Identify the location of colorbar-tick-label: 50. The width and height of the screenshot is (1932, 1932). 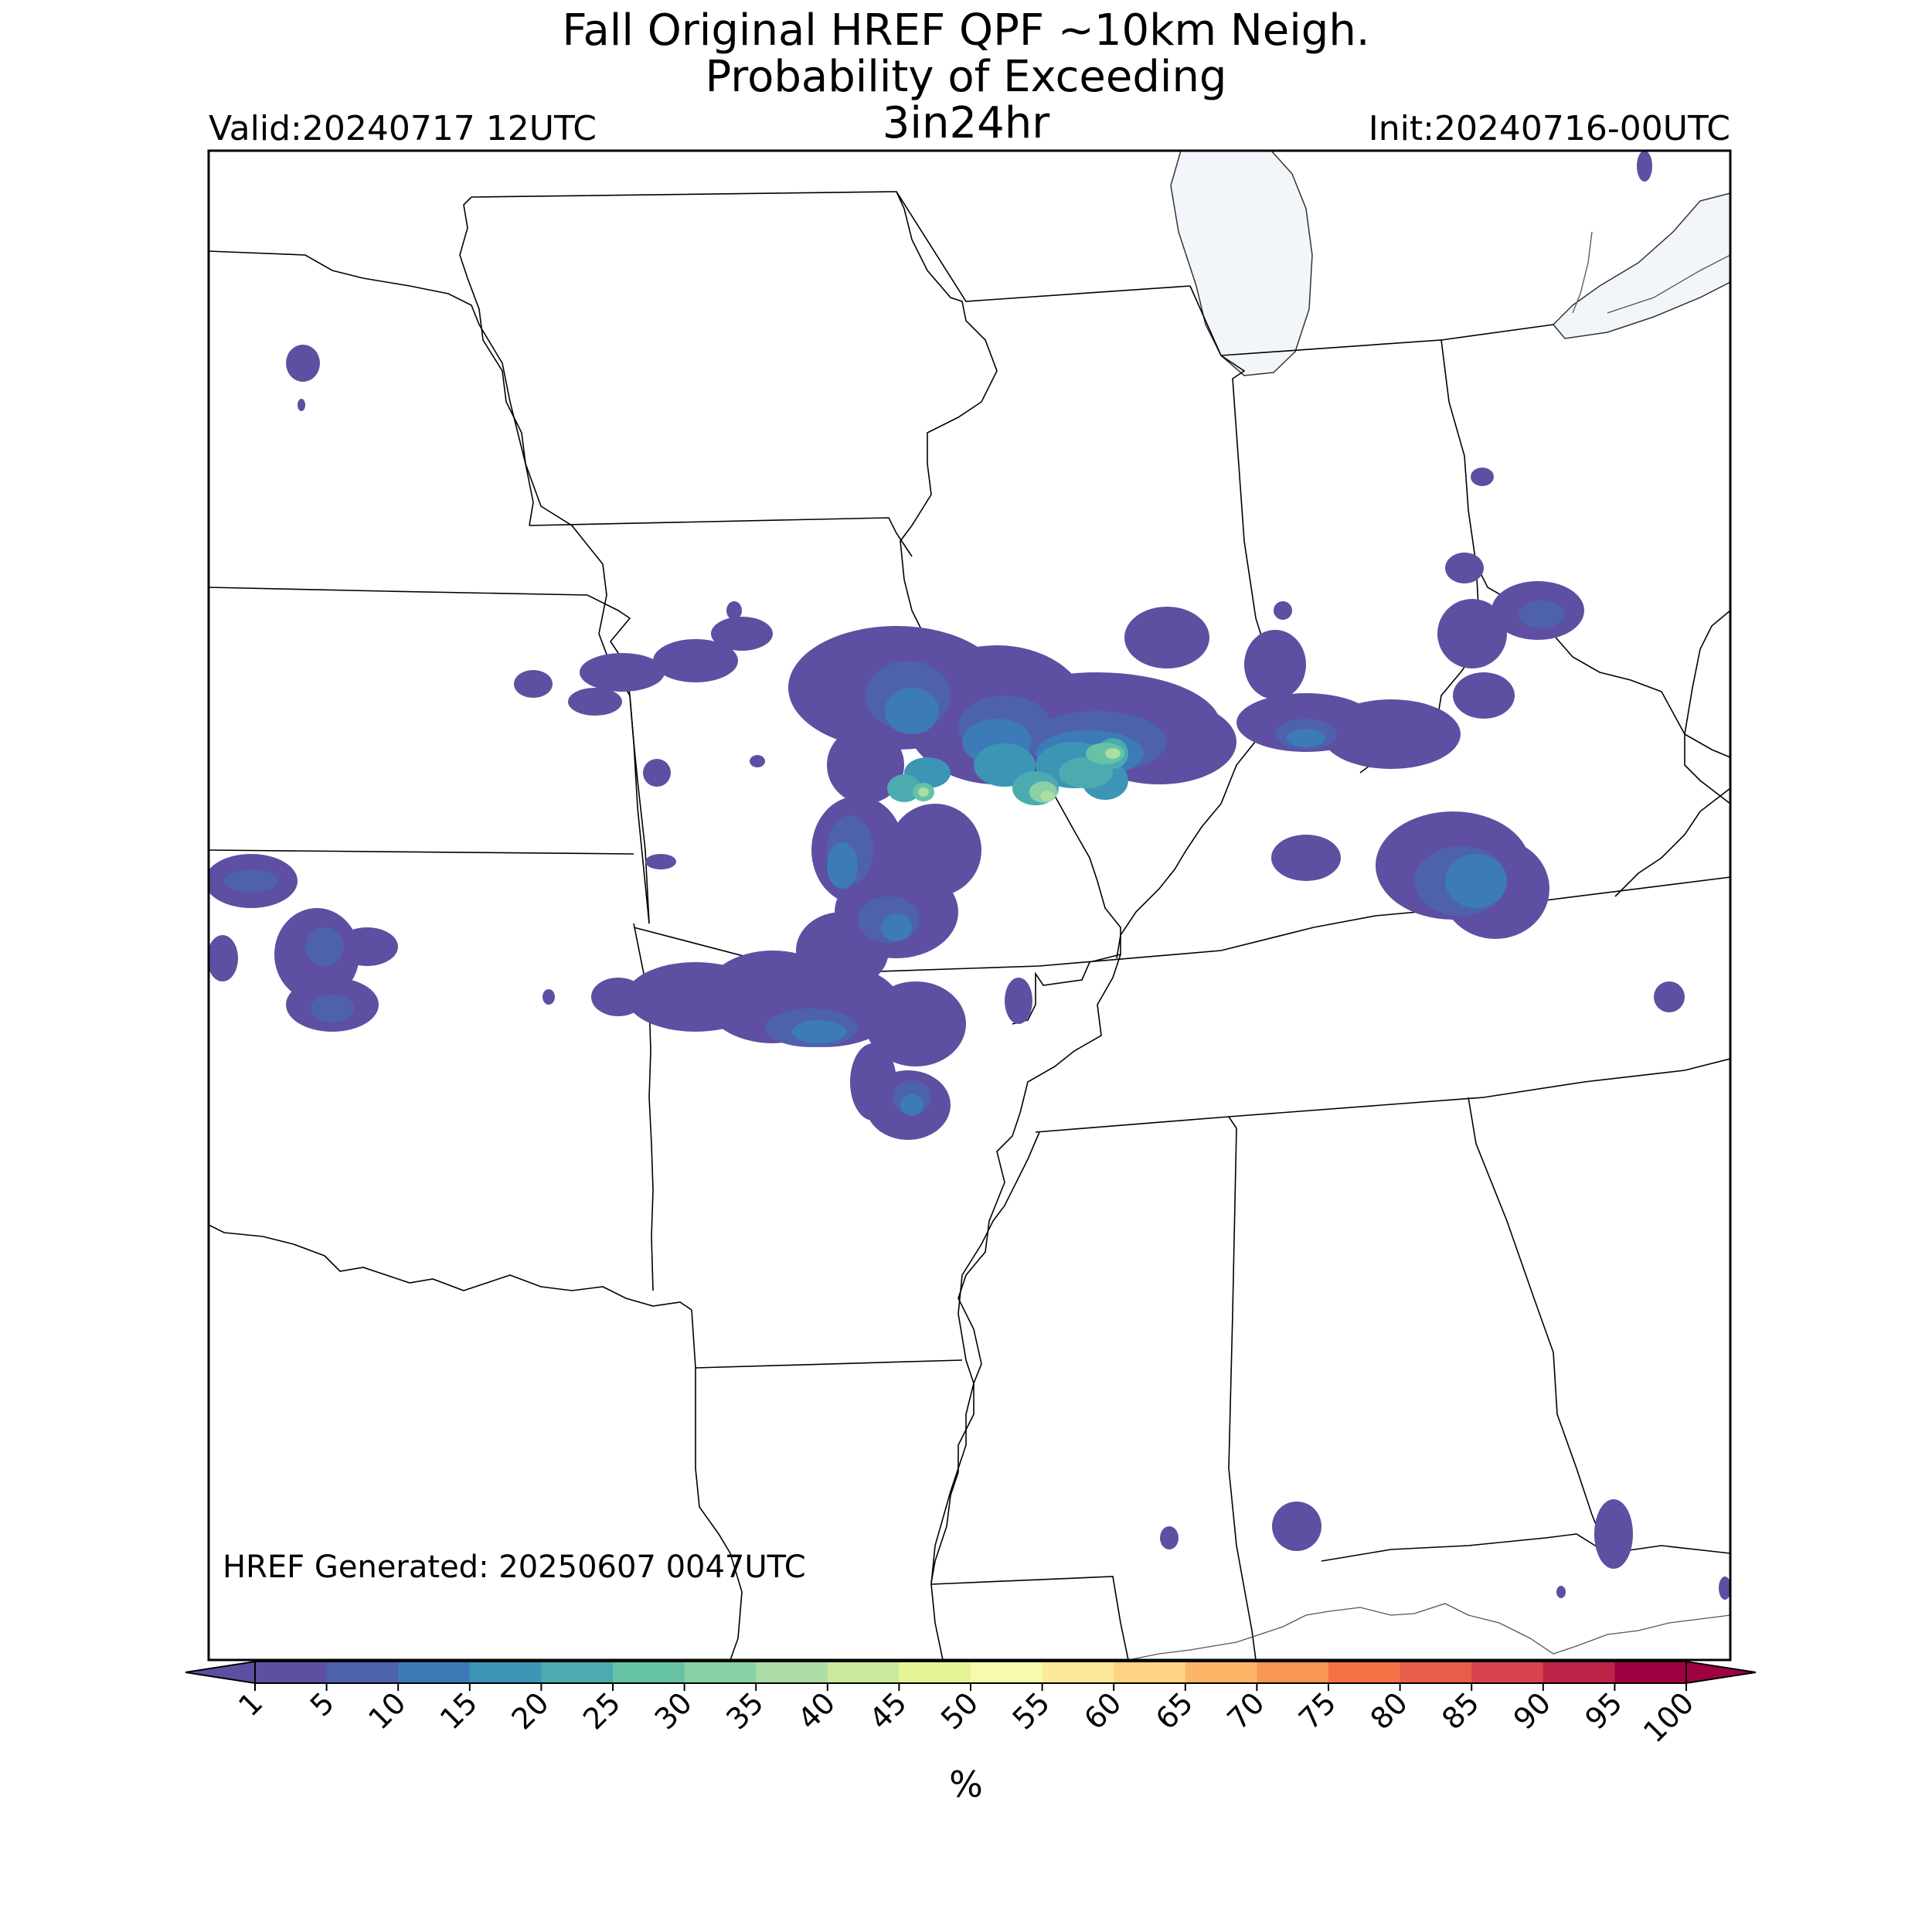
(960, 1711).